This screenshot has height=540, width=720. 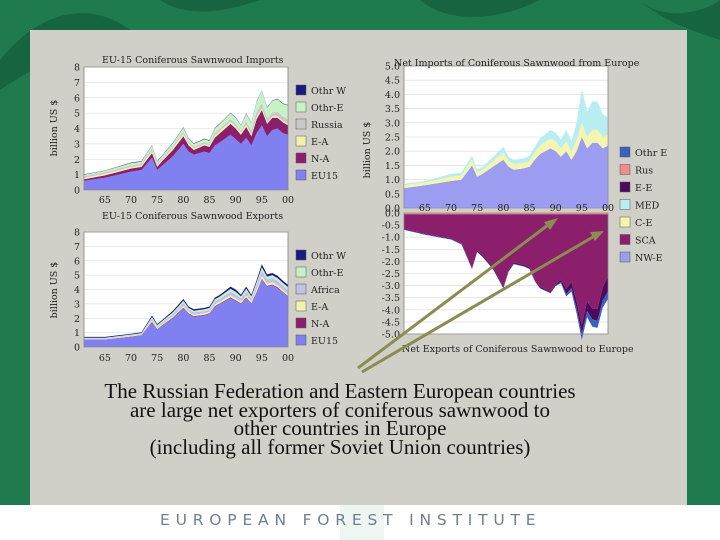 I want to click on imports-x-tick-label: 90, so click(x=236, y=200).